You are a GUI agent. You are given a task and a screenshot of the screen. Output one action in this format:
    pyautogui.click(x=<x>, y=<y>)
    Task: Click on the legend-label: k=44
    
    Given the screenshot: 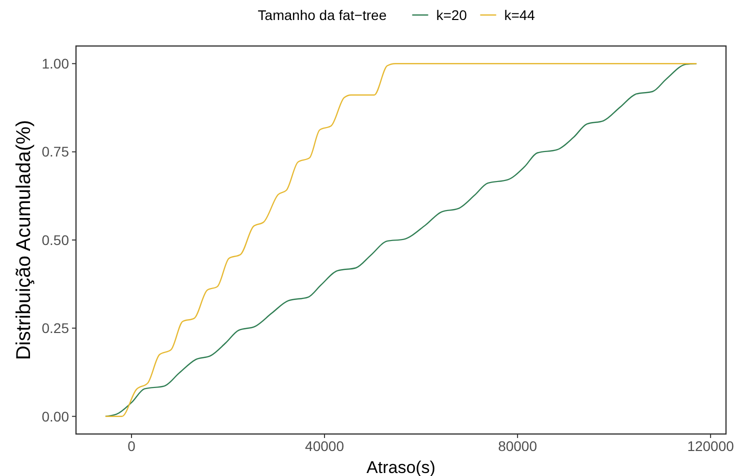 What is the action you would take?
    pyautogui.click(x=520, y=15)
    